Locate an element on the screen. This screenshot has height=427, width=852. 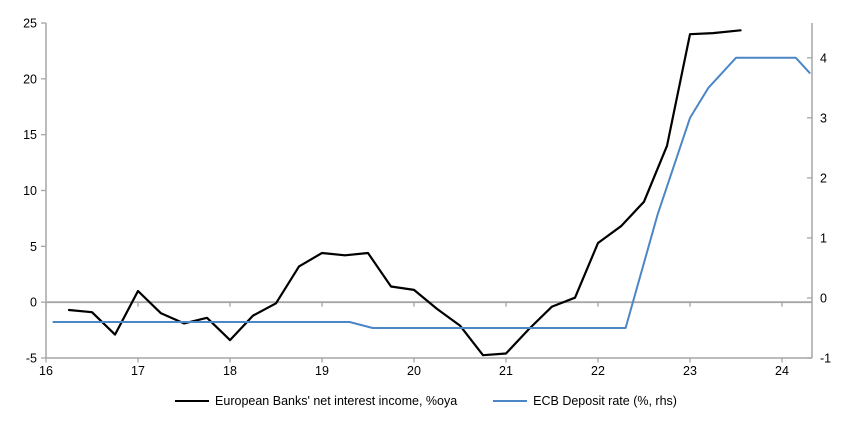
left-axis-tick-label: -5 is located at coordinates (31, 359).